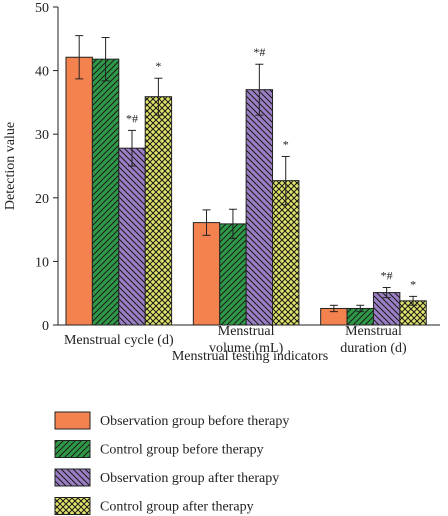  Describe the element at coordinates (45, 326) in the screenshot. I see `y-tick-label: 0` at that location.